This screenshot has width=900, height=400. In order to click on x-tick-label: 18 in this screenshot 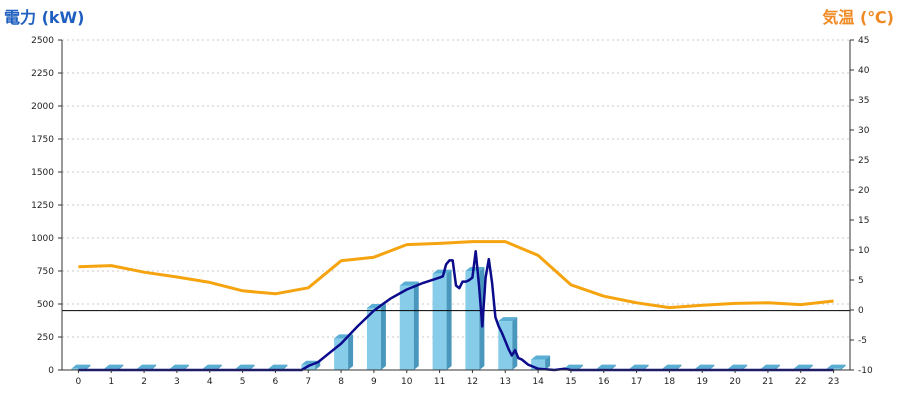, I will do `click(670, 382)`.